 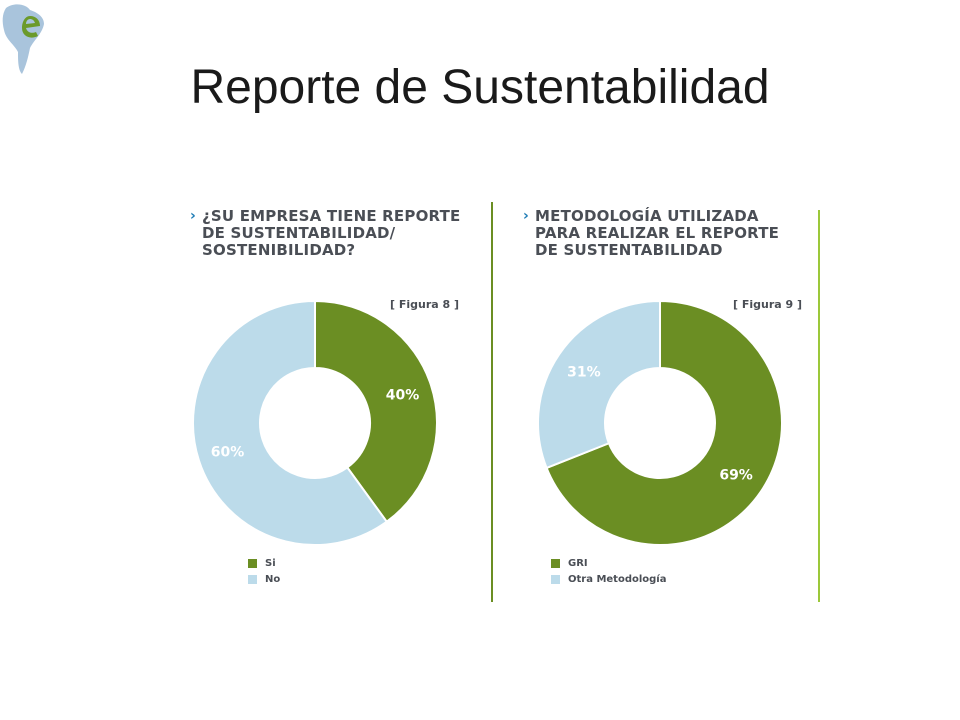 I want to click on chart-title-line: METODOLOGÍA UTILIZADA, so click(x=647, y=216).